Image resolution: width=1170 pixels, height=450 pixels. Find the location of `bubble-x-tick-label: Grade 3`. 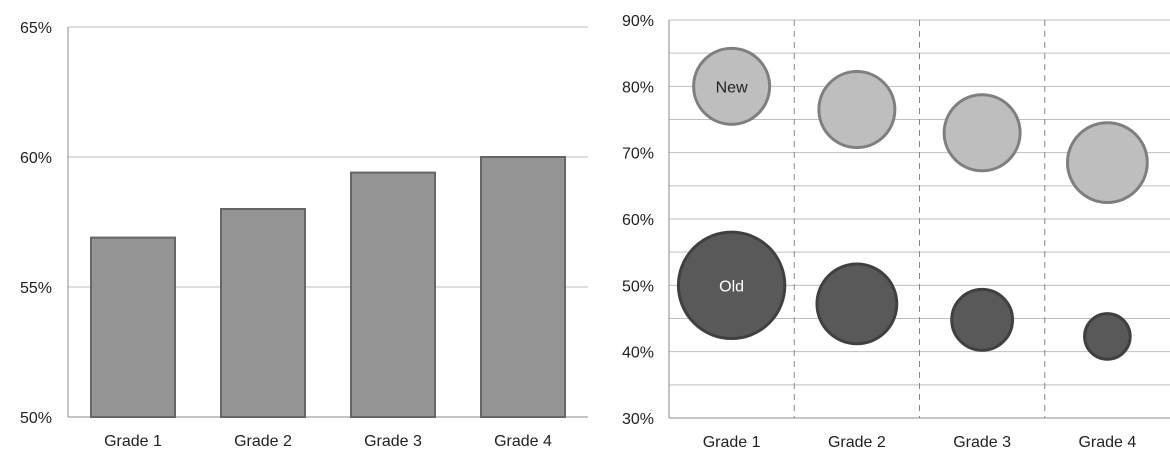

bubble-x-tick-label: Grade 3 is located at coordinates (982, 442).